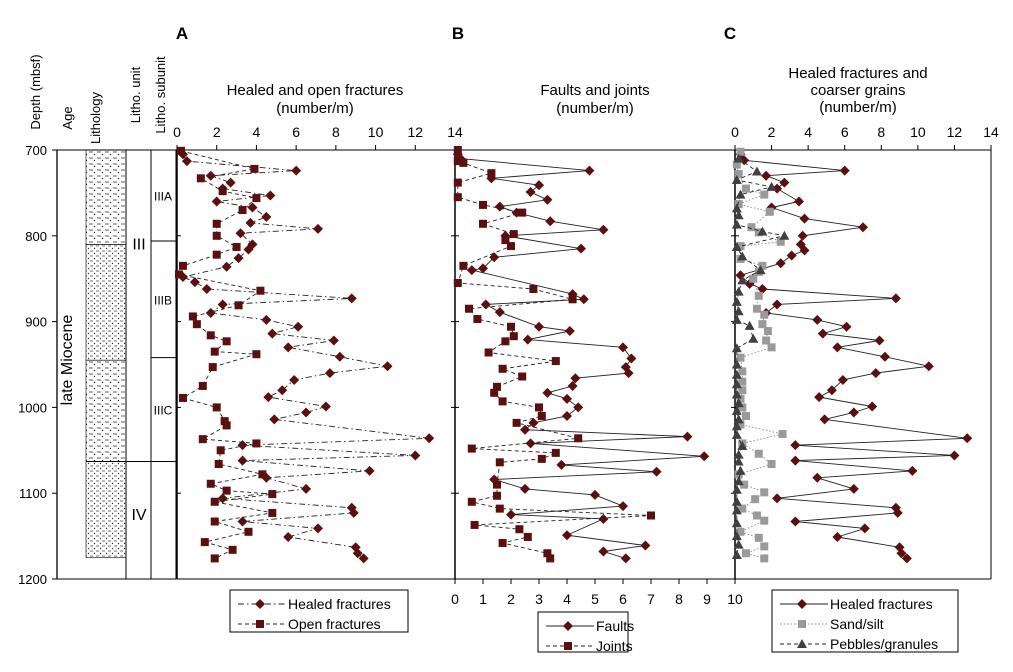 Image resolution: width=1013 pixels, height=672 pixels. What do you see at coordinates (106, 302) in the screenshot?
I see `lithology-block` at bounding box center [106, 302].